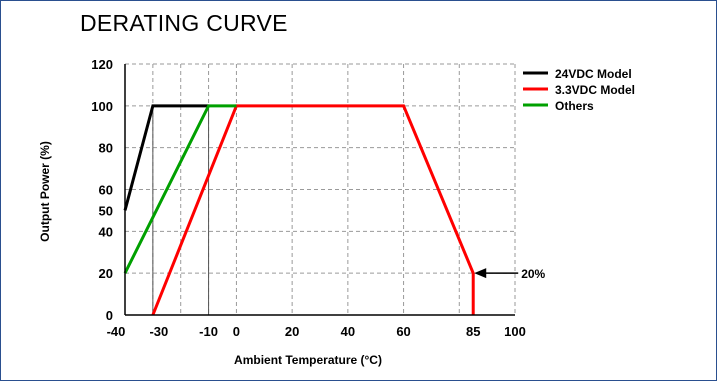 This screenshot has width=717, height=381. I want to click on legend: 24VDC Model 3.3VDC Model Others, so click(579, 90).